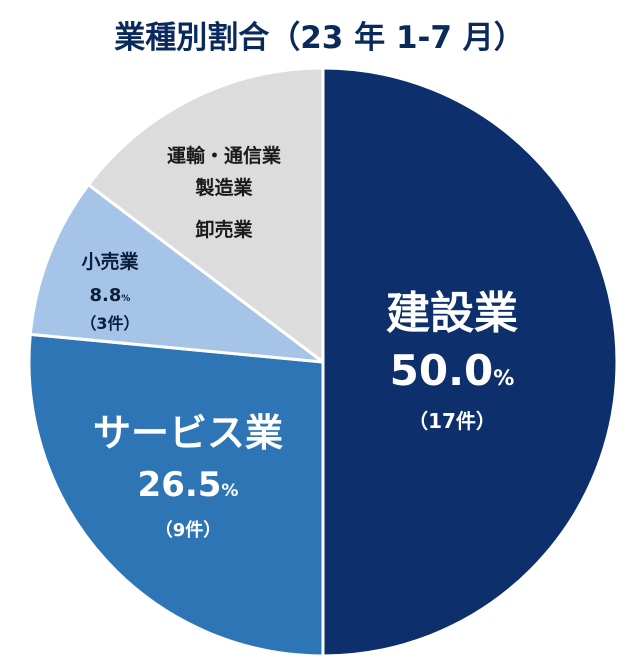 The width and height of the screenshot is (639, 668). I want to click on slice-count-label: （9件）, so click(188, 530).